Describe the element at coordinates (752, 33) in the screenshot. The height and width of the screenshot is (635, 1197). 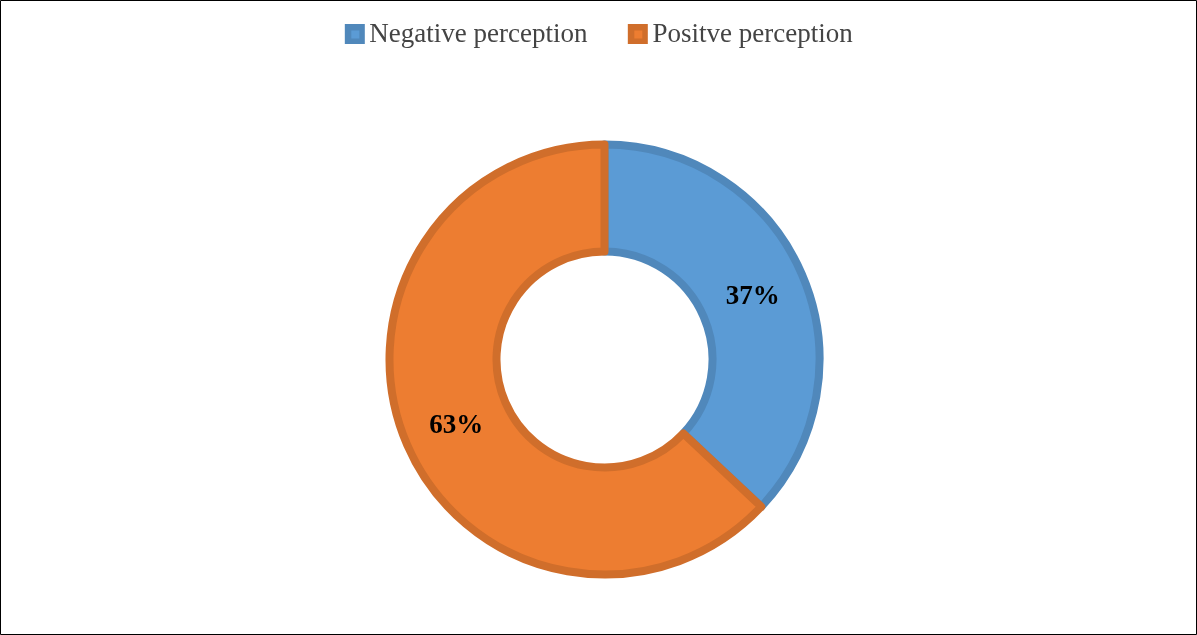
I see `legend-label: Positve perception` at that location.